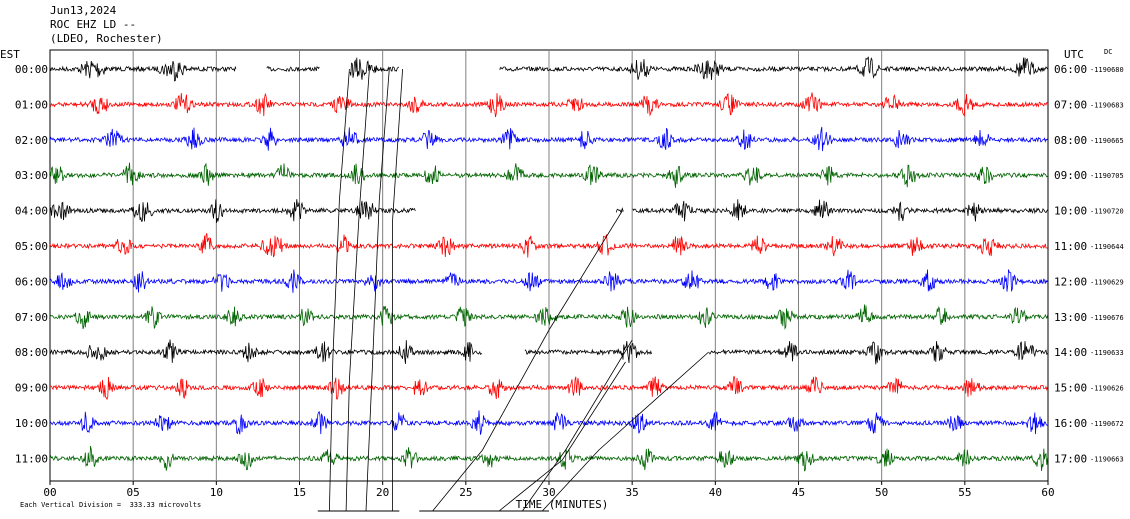 The width and height of the screenshot is (1130, 519). Describe the element at coordinates (715, 492) in the screenshot. I see `x-tick-label: 40` at that location.